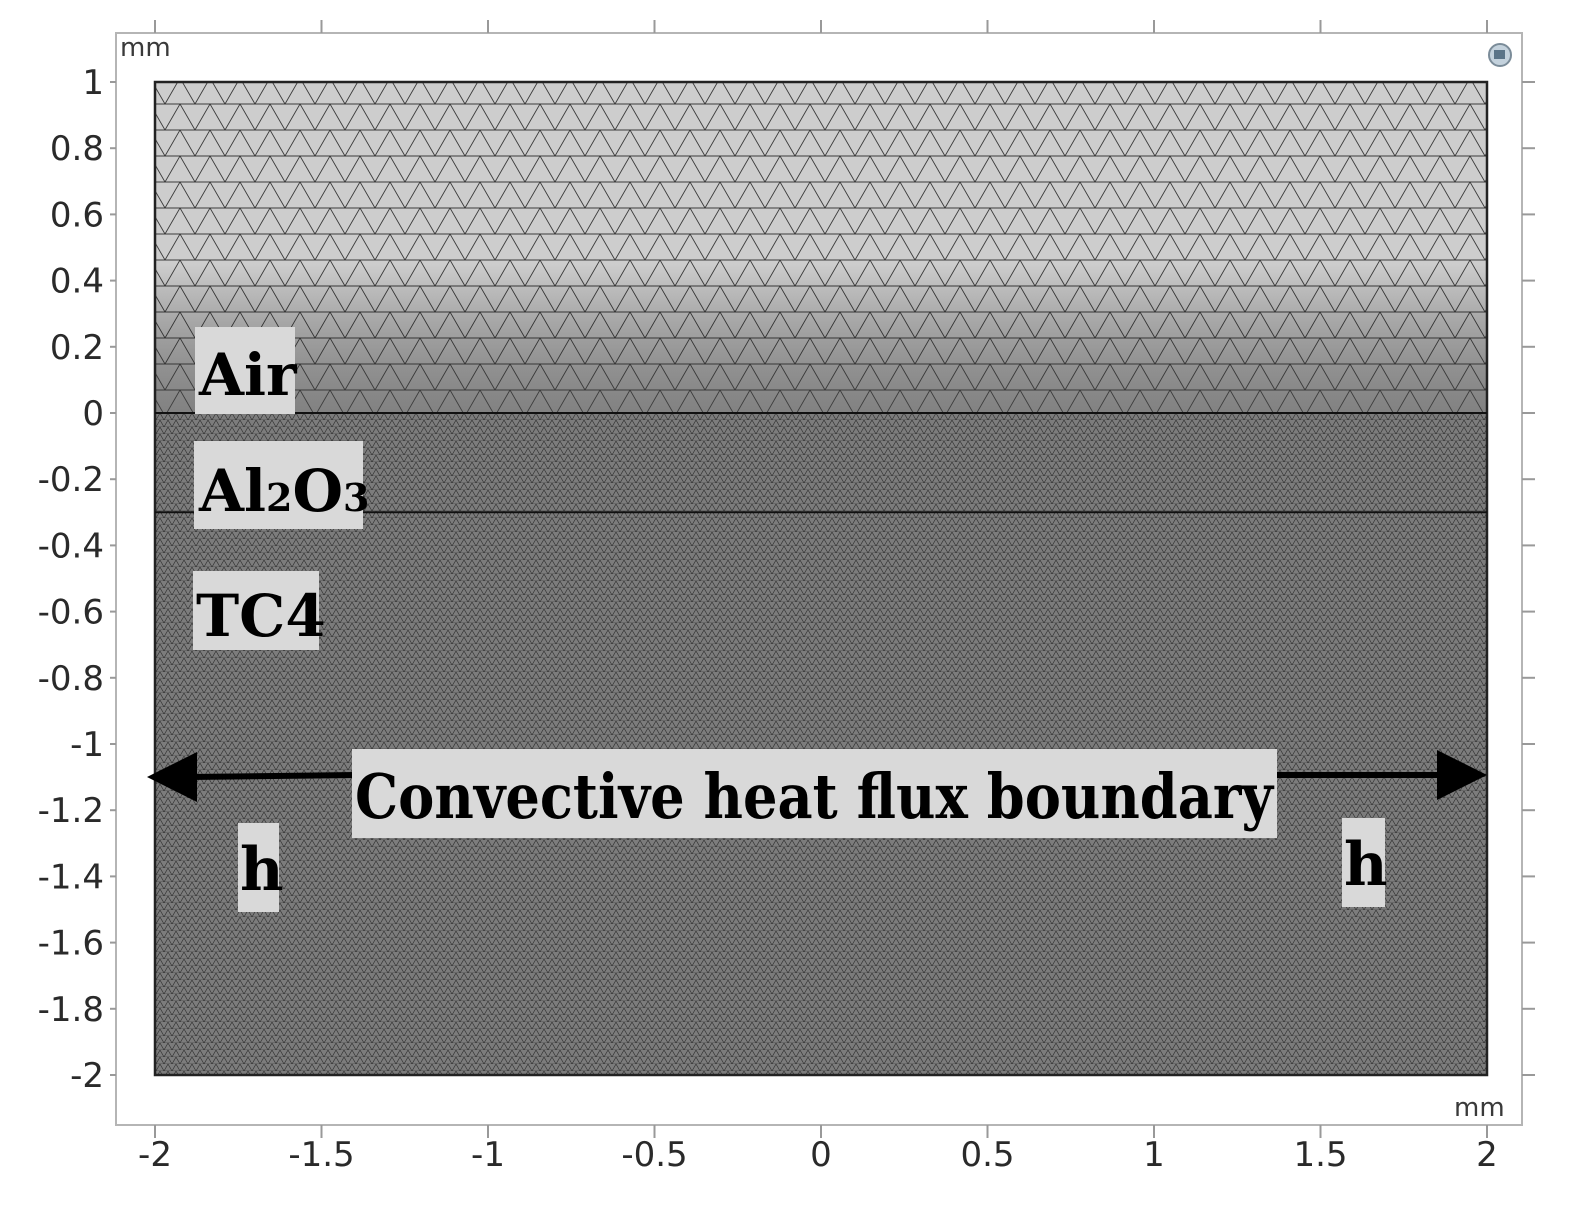  What do you see at coordinates (77, 282) in the screenshot?
I see `y-tick-label: 0.4` at bounding box center [77, 282].